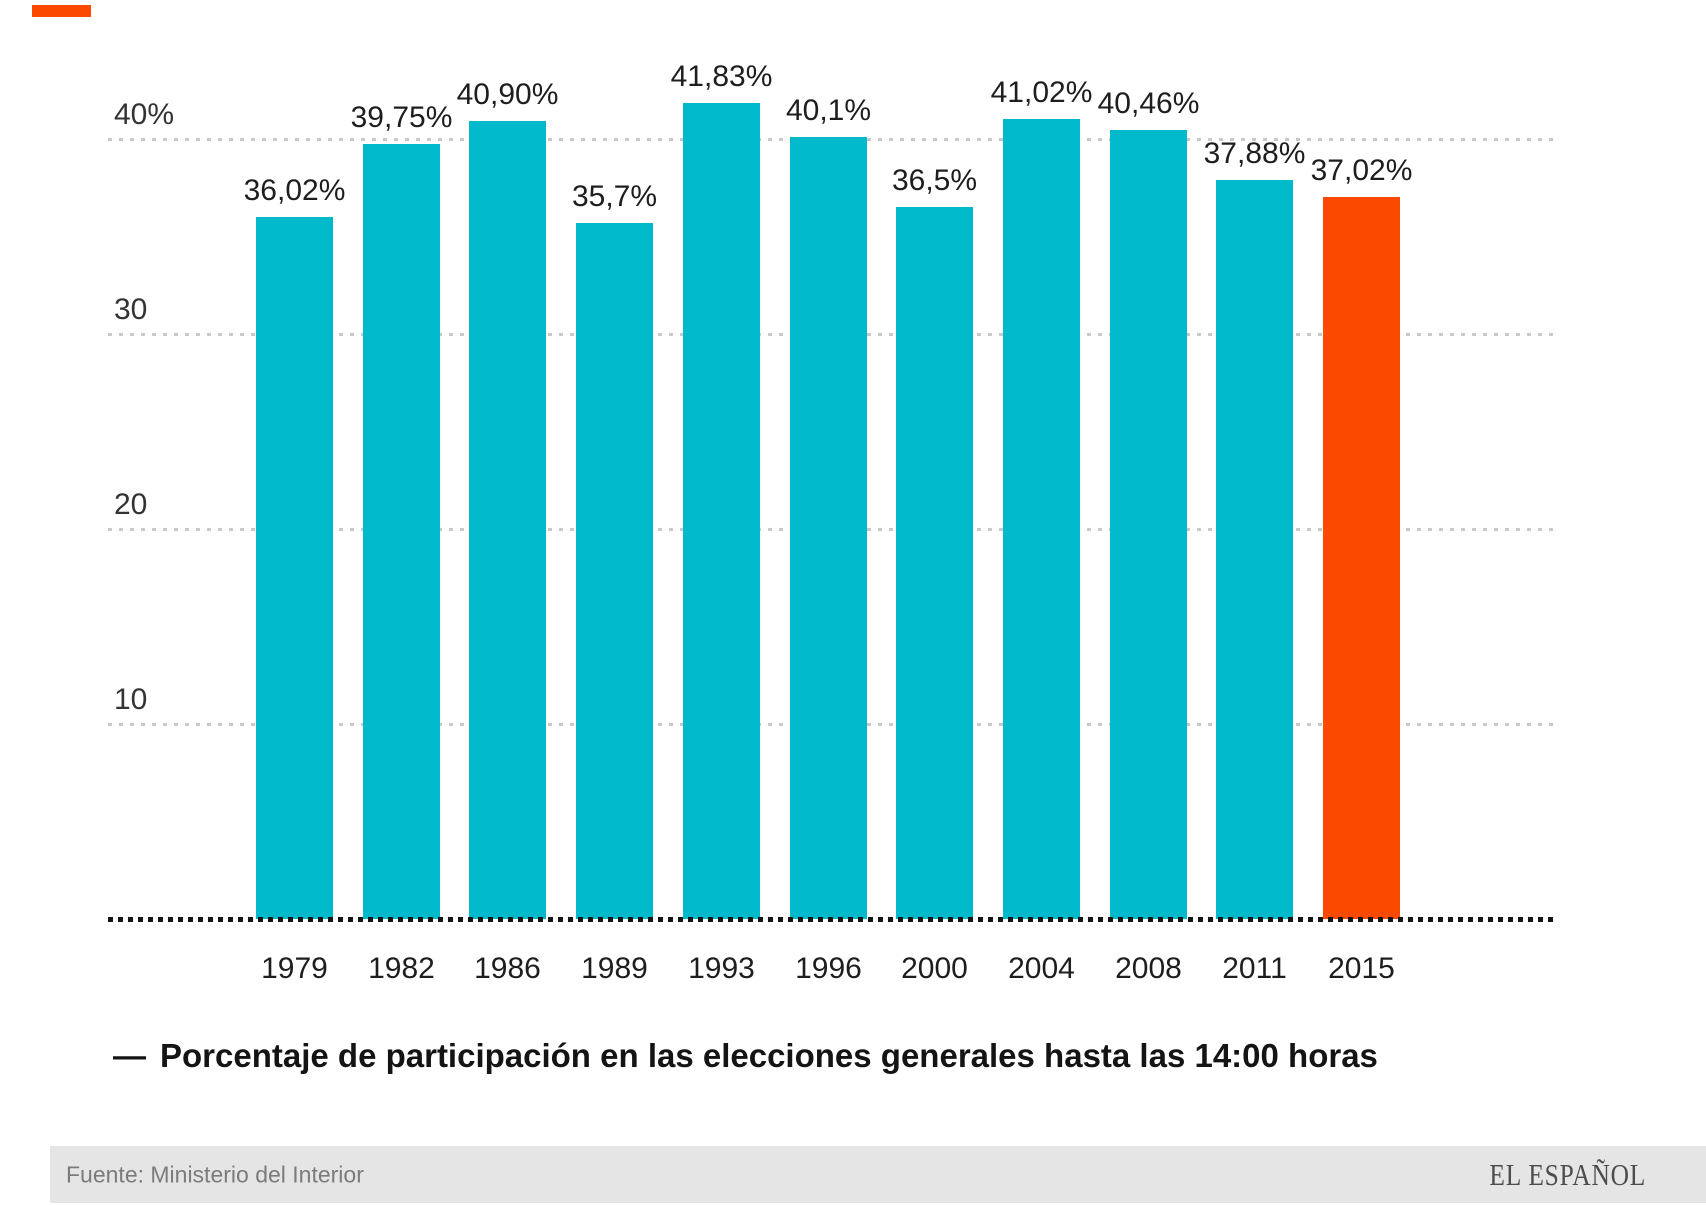  I want to click on x-axis-label-1986: 1986, so click(507, 968).